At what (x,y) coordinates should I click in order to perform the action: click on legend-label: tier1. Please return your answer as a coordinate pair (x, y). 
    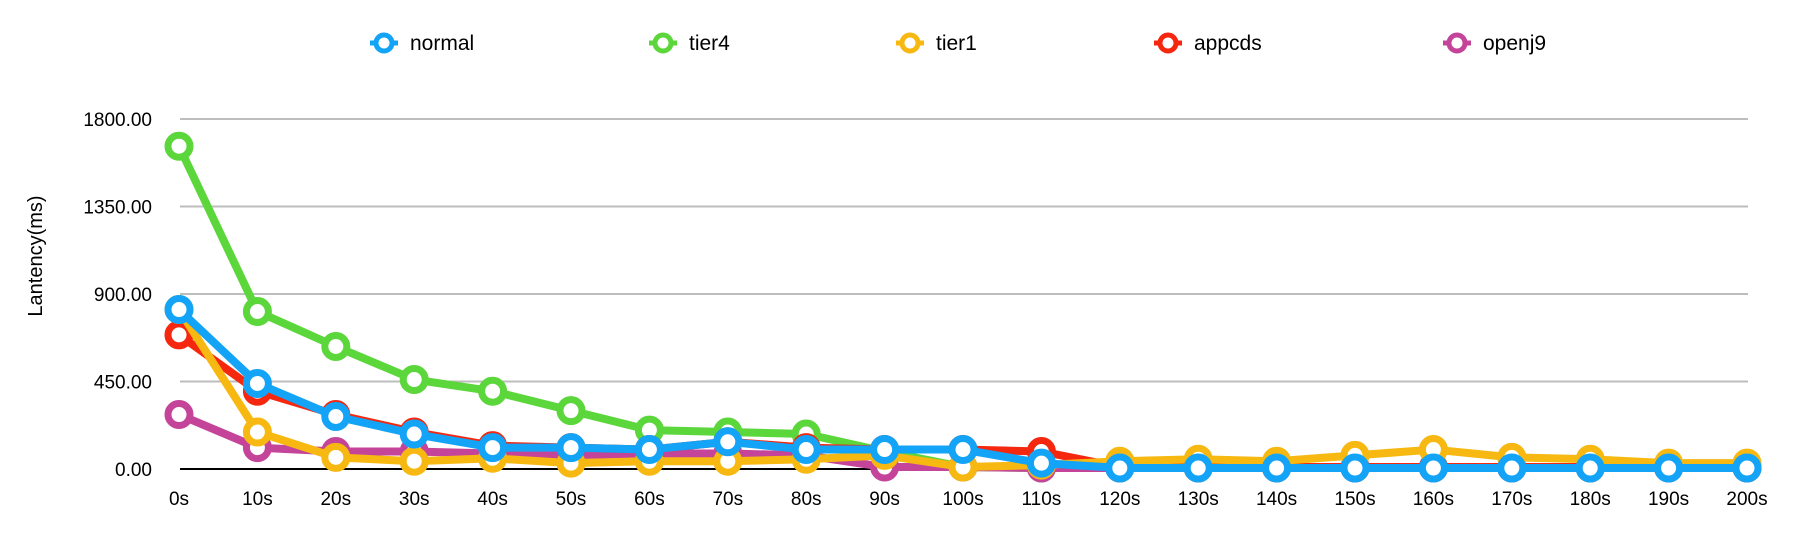
    Looking at the image, I should click on (956, 43).